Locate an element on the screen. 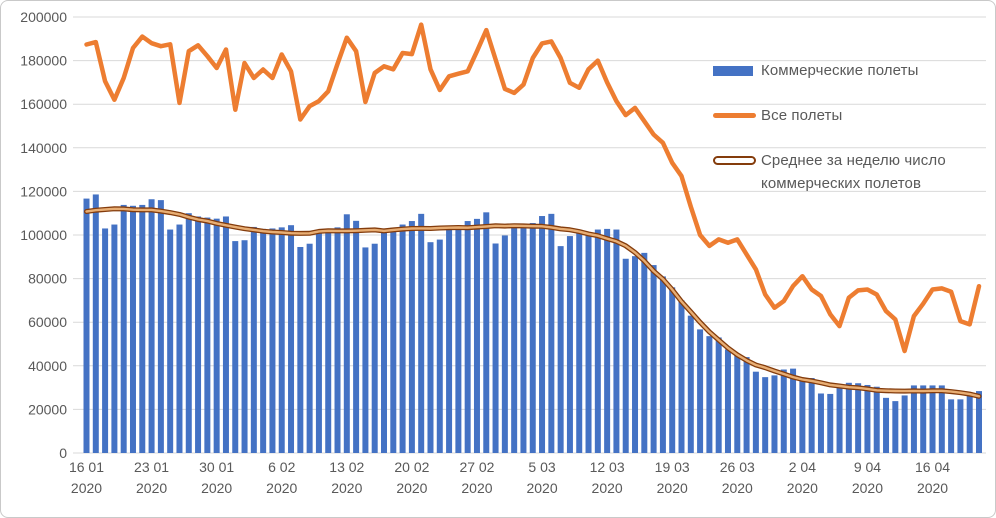 This screenshot has height=518, width=996. y-axis-tick-label: 60000 is located at coordinates (47, 322).